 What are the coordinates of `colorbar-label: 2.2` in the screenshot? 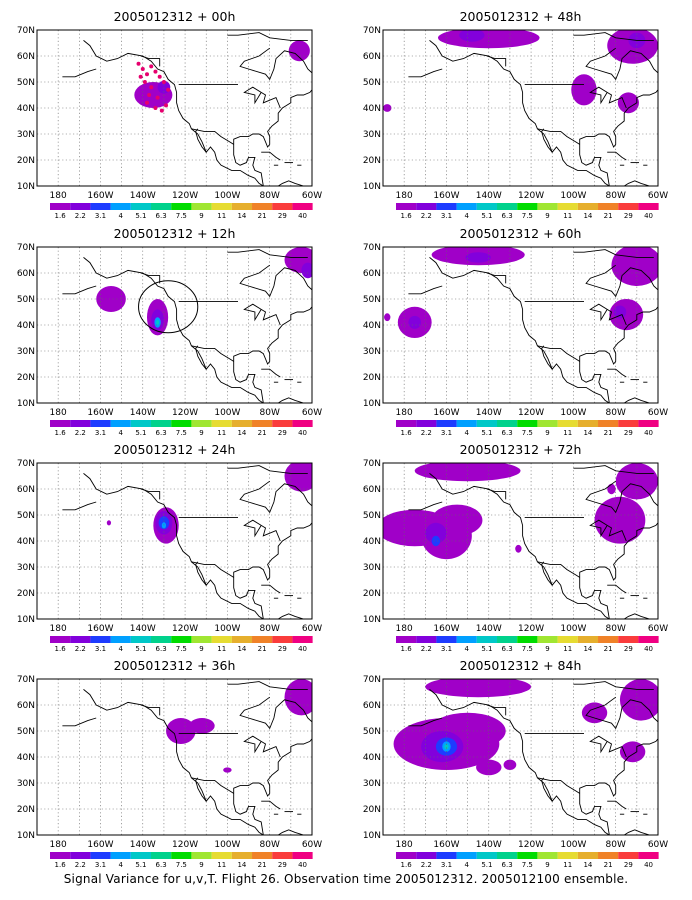 It's located at (426, 865).